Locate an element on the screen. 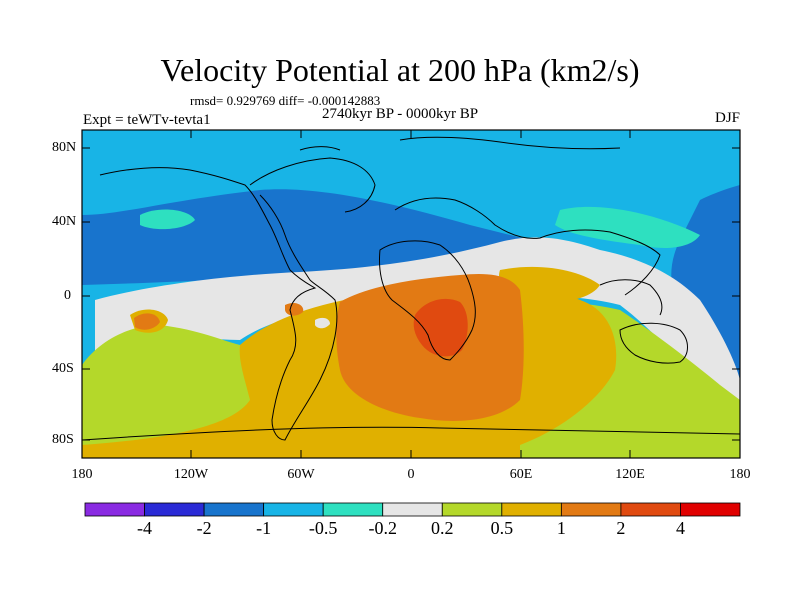 The height and width of the screenshot is (600, 800). season-label: DJF is located at coordinates (727, 118).